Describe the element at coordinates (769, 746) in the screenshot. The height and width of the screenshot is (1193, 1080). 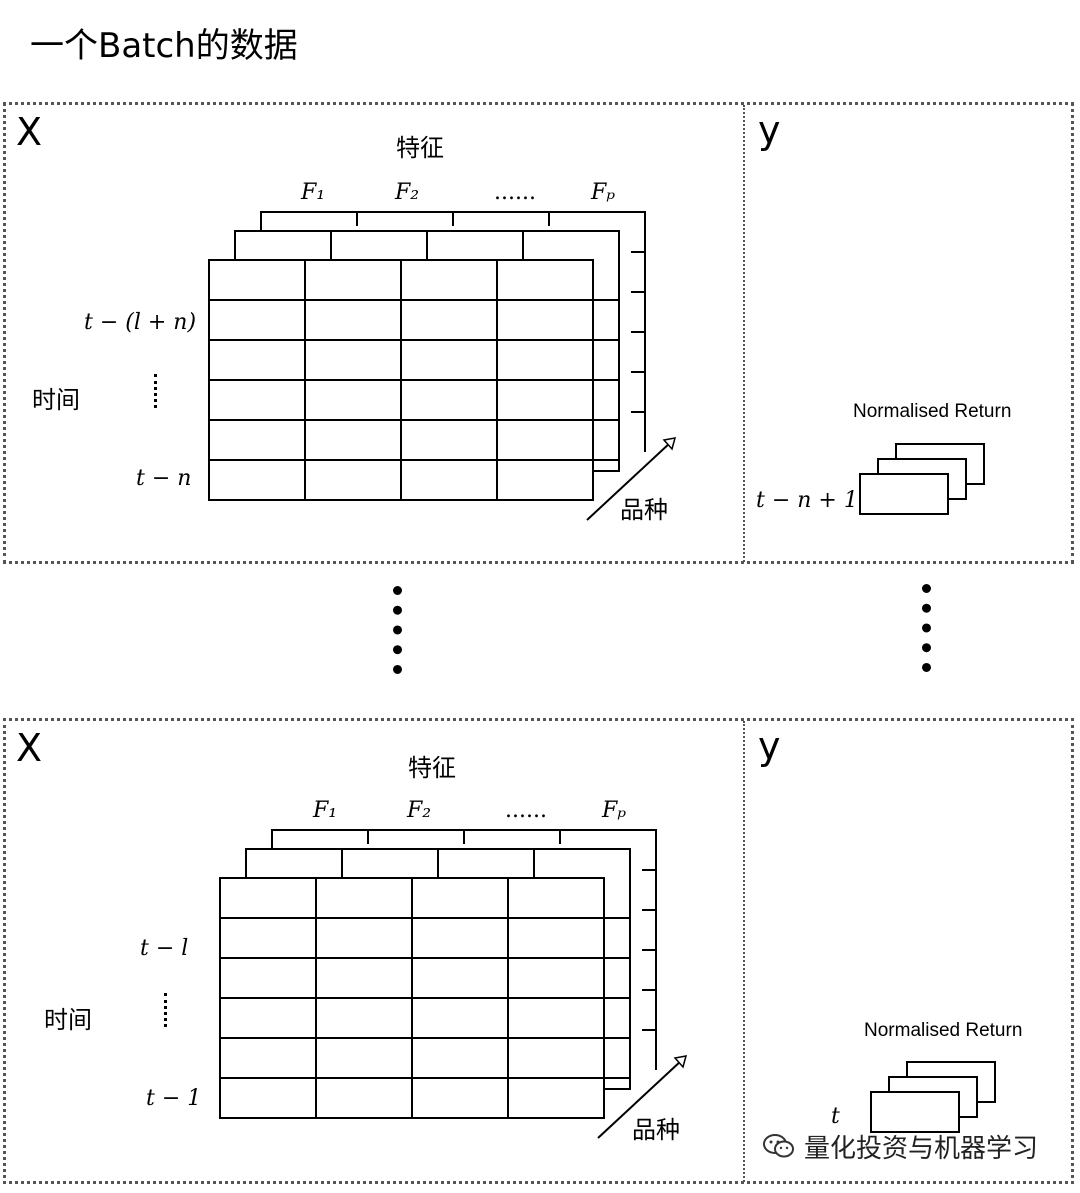
I see `y-label-2: y` at that location.